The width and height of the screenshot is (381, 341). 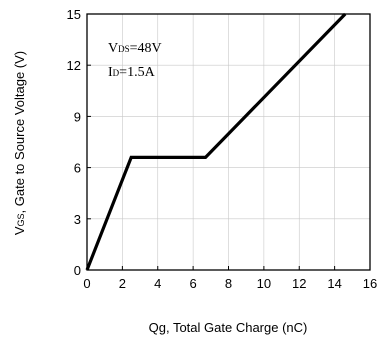 I want to click on y-tick-label: 3, so click(x=77, y=219).